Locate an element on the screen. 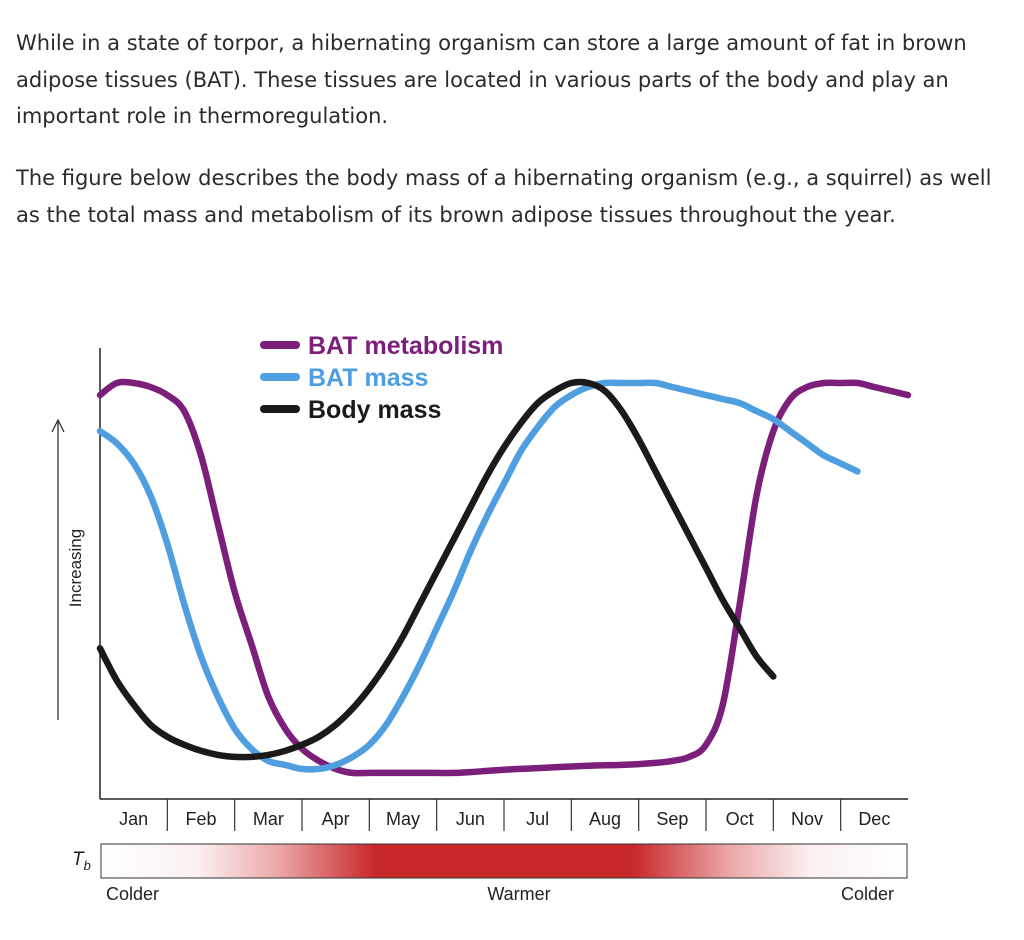 The width and height of the screenshot is (1024, 940). month-label-jul: Jul is located at coordinates (537, 819).